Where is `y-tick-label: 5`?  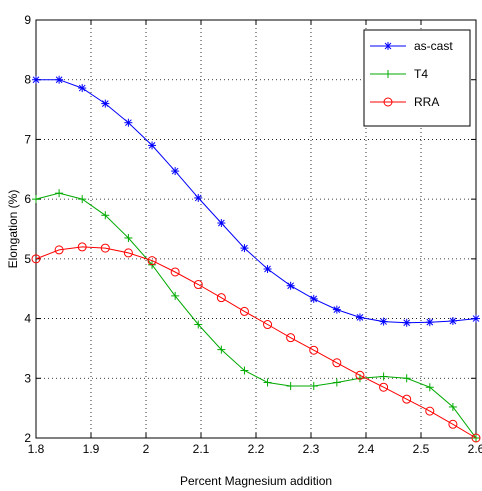 y-tick-label: 5 is located at coordinates (27, 259).